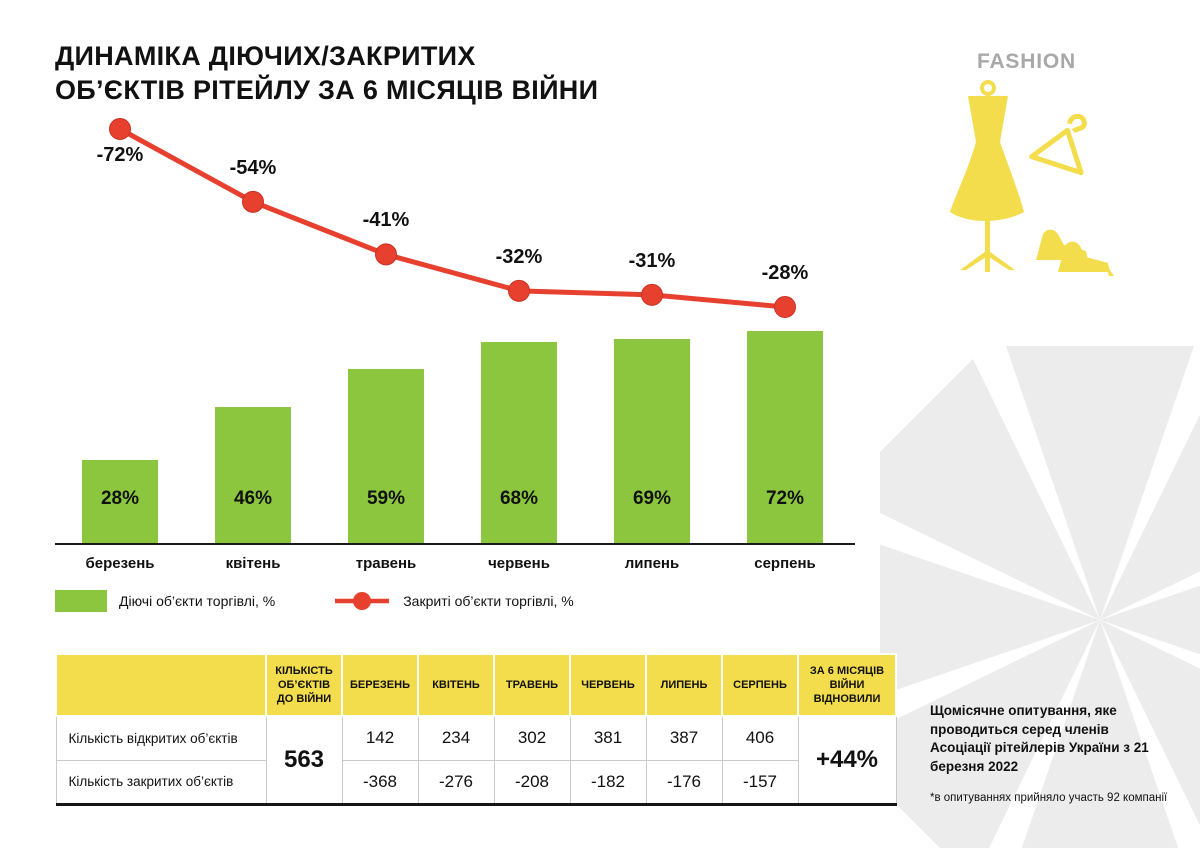  What do you see at coordinates (1026, 61) in the screenshot?
I see `category-label: FASHION` at bounding box center [1026, 61].